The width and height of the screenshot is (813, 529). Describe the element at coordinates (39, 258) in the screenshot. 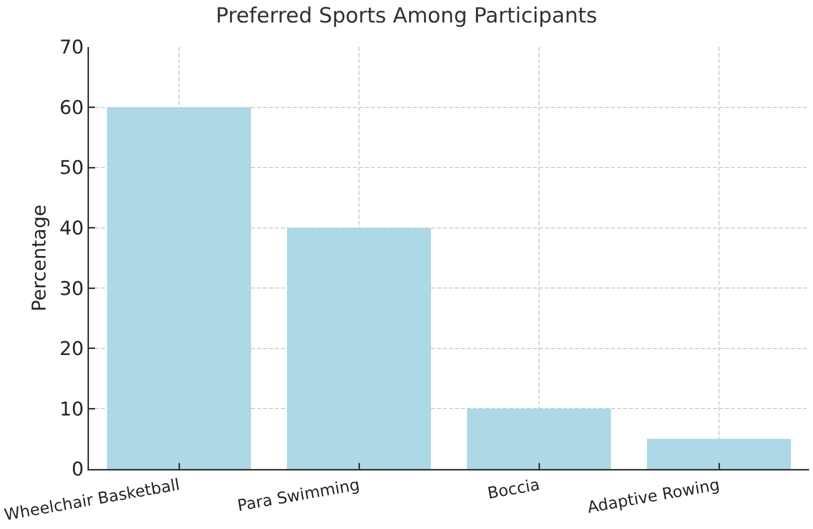

I see `y-axis-title: Percentage` at that location.